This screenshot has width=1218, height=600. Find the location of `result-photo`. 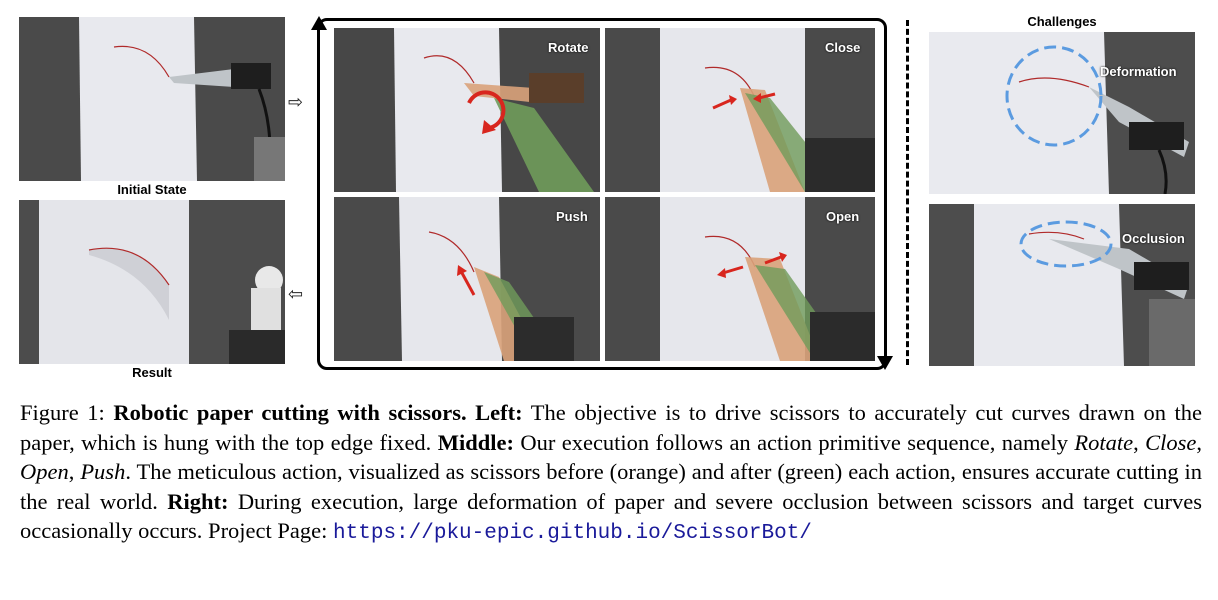

result-photo is located at coordinates (152, 282).